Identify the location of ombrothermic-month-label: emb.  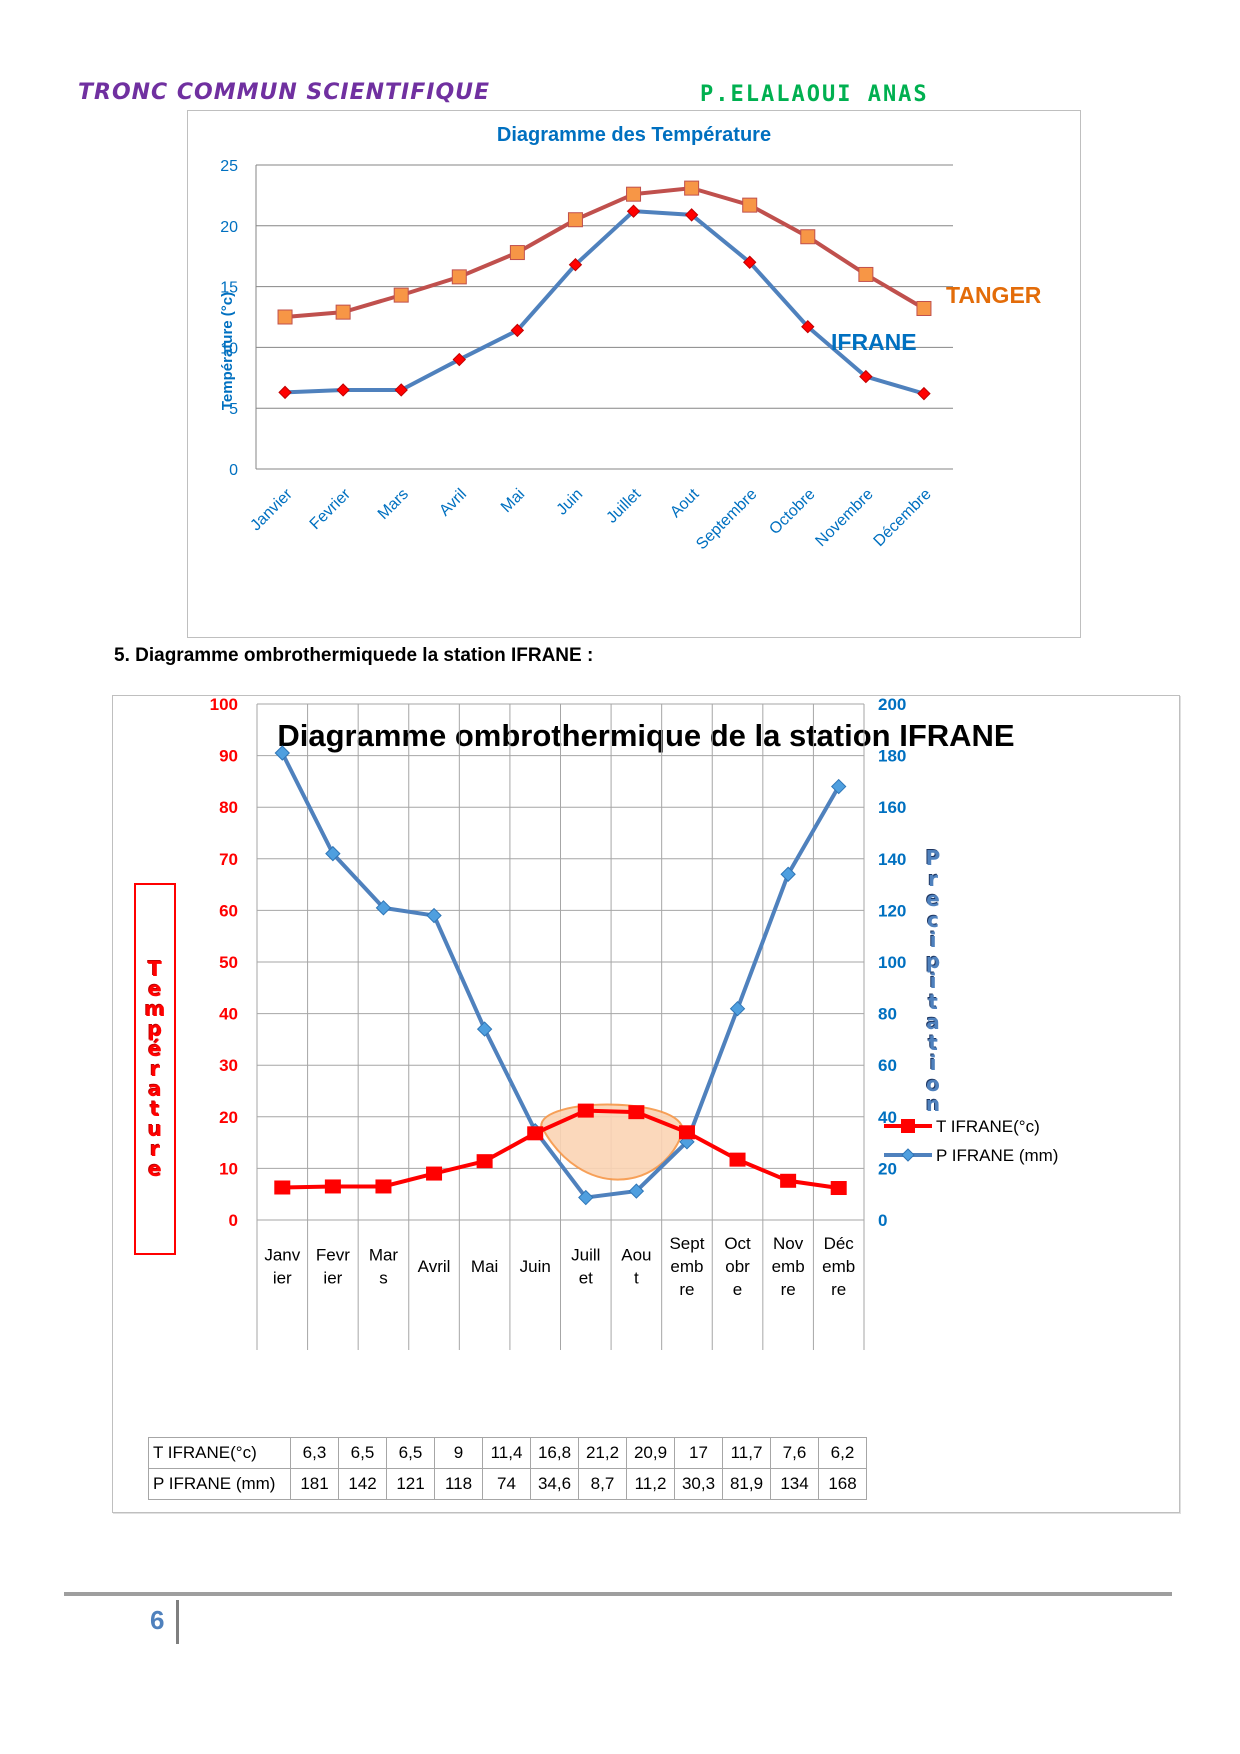
(788, 1266).